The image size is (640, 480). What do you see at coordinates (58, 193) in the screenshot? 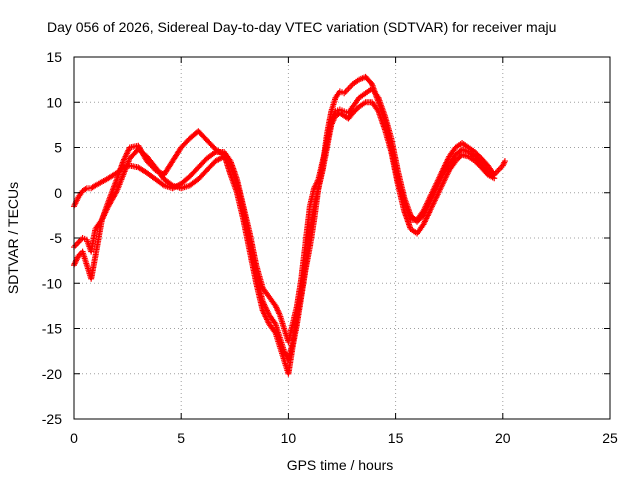
I see `y-tick-label: 0` at bounding box center [58, 193].